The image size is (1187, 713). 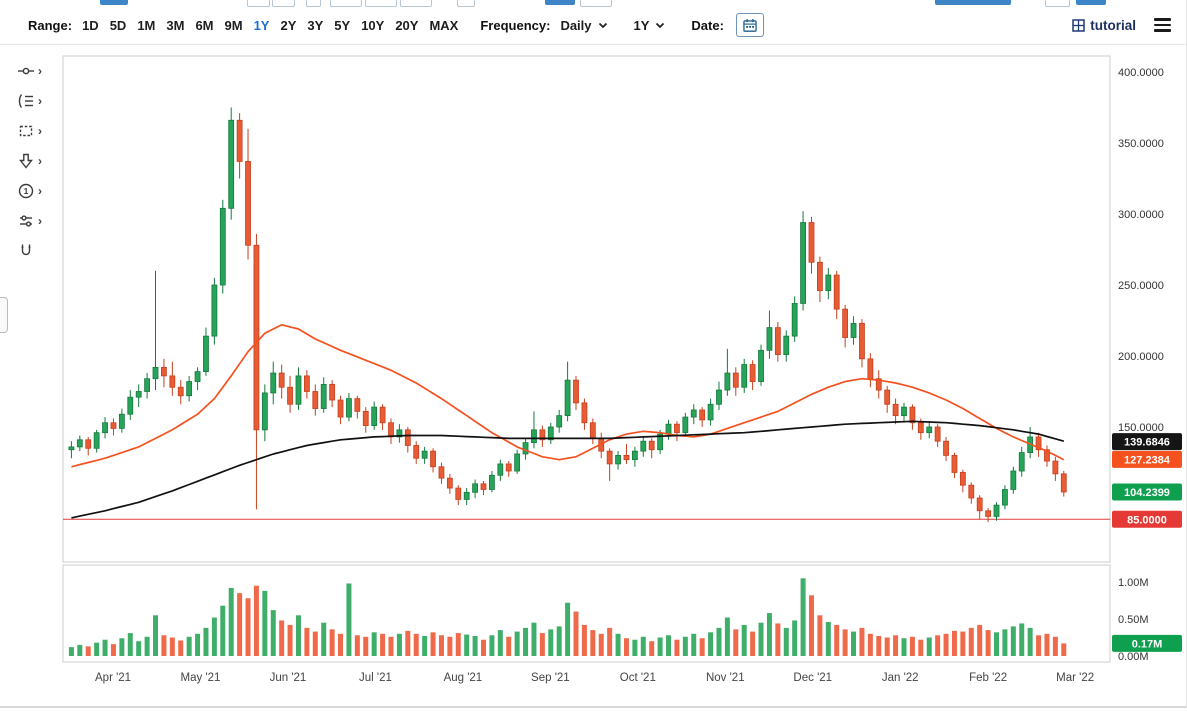 I want to click on range-option-3m: 3M, so click(x=175, y=25).